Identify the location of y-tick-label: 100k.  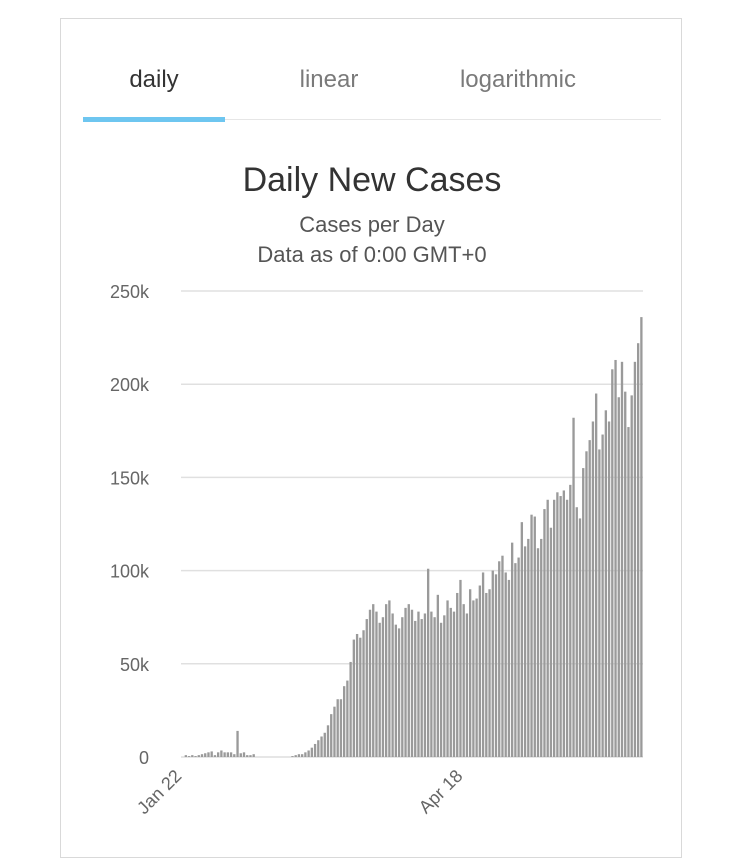
(130, 572).